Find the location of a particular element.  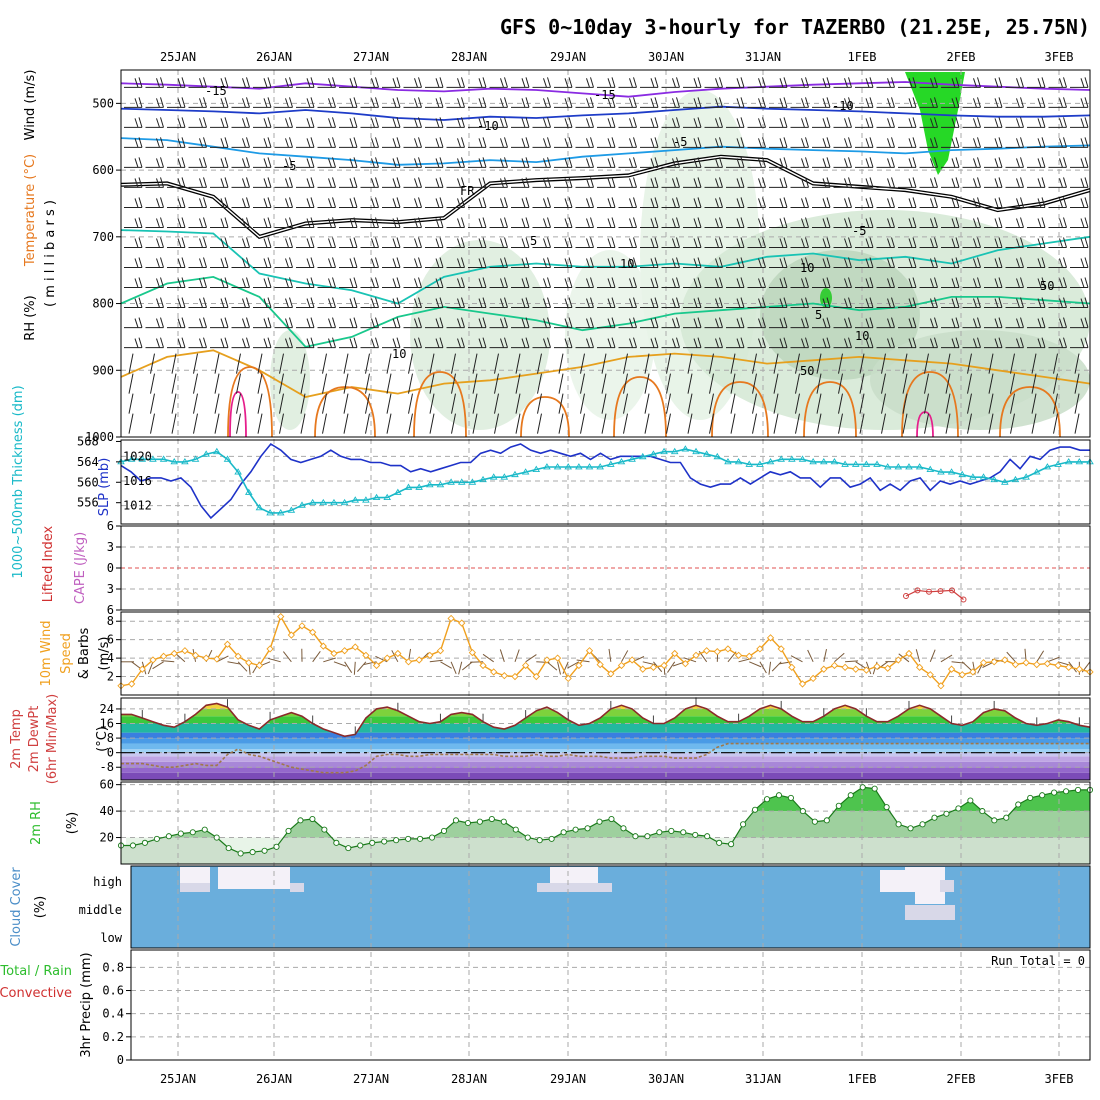

contour-label: -10 is located at coordinates (488, 126).